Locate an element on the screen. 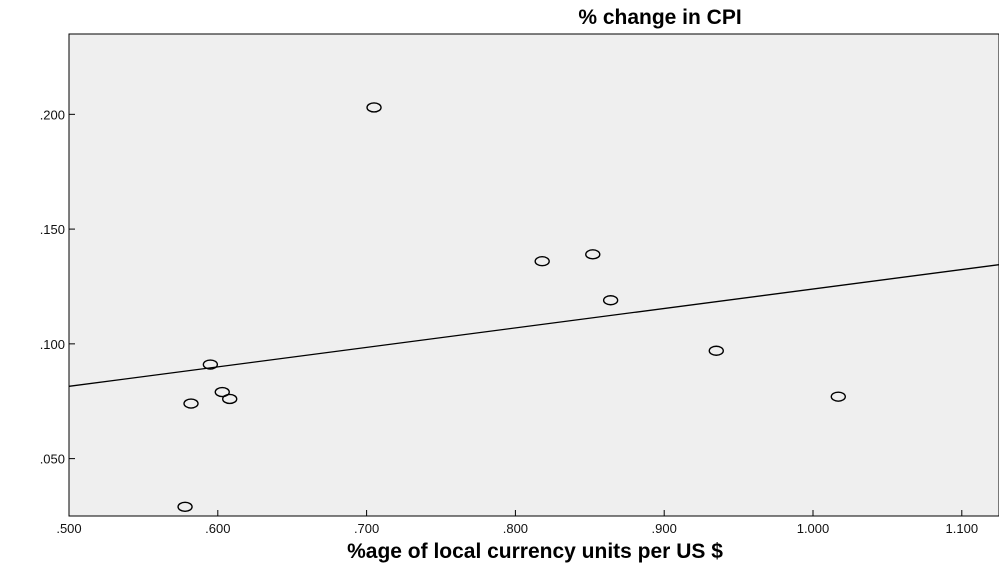 This screenshot has height=568, width=999. chart-title: % change in CPI is located at coordinates (660, 17).